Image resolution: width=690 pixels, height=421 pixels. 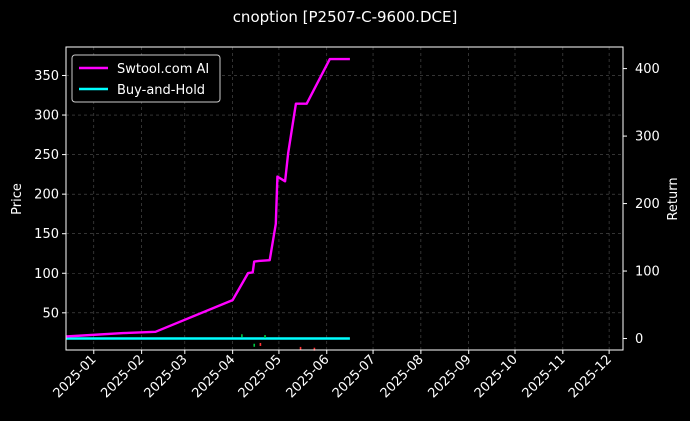 I want to click on legend-frame, so click(x=146, y=78).